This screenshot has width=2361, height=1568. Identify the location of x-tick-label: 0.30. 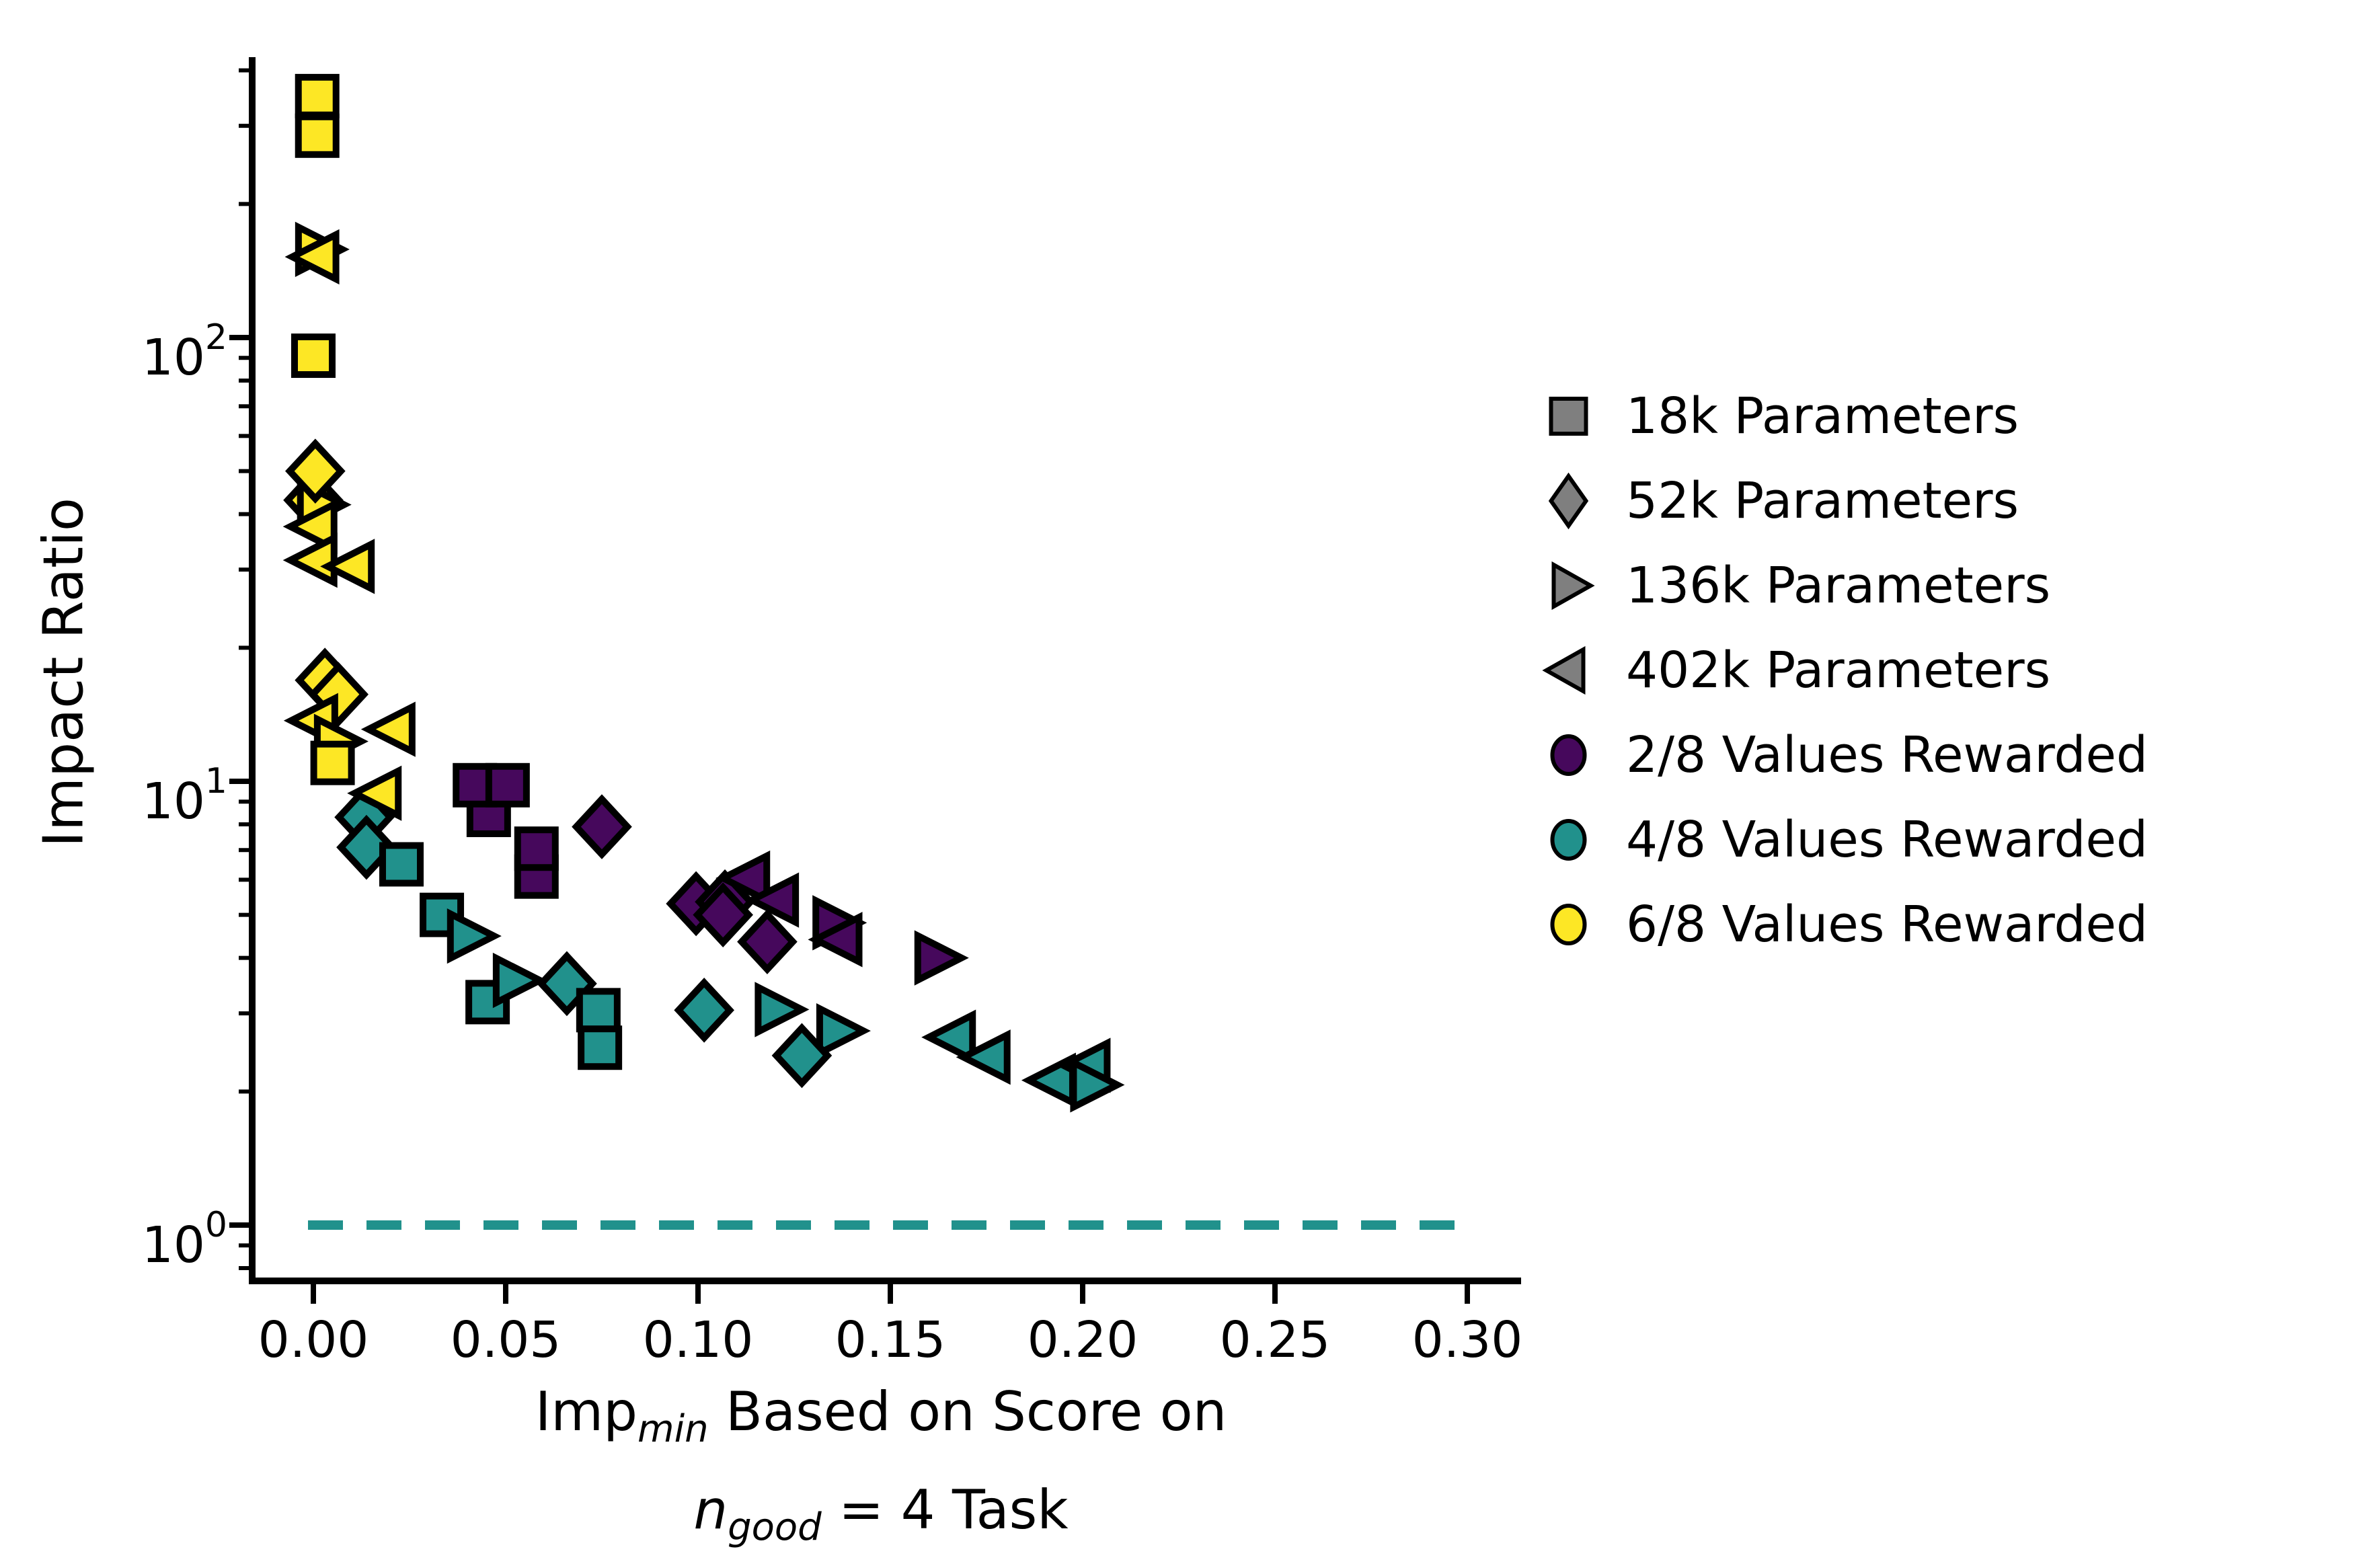
(1467, 1340).